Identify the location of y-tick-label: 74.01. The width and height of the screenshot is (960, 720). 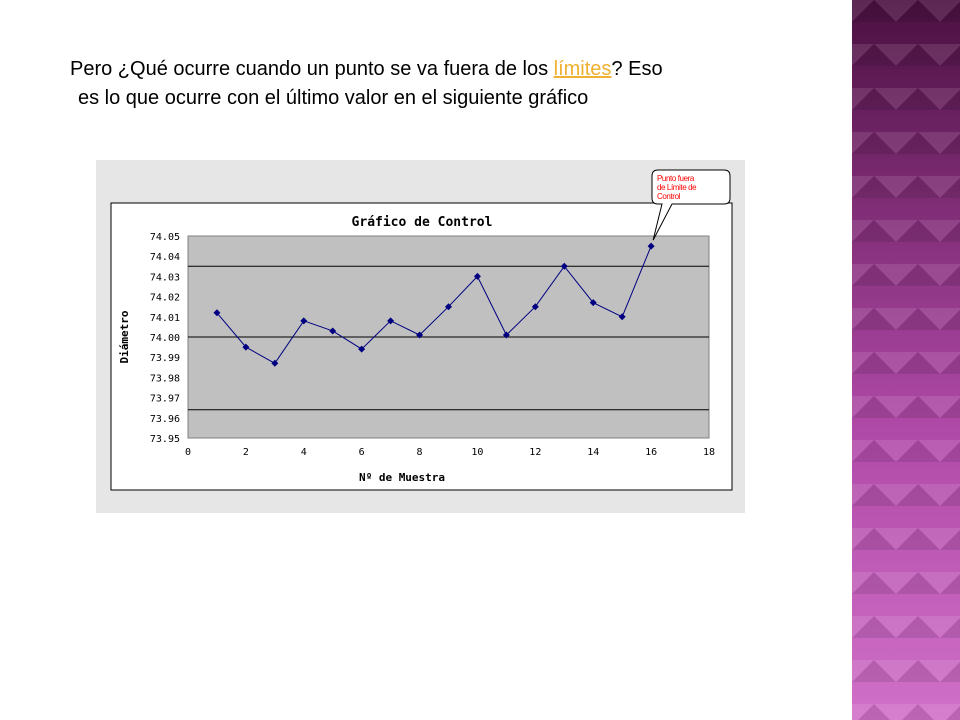
(165, 318).